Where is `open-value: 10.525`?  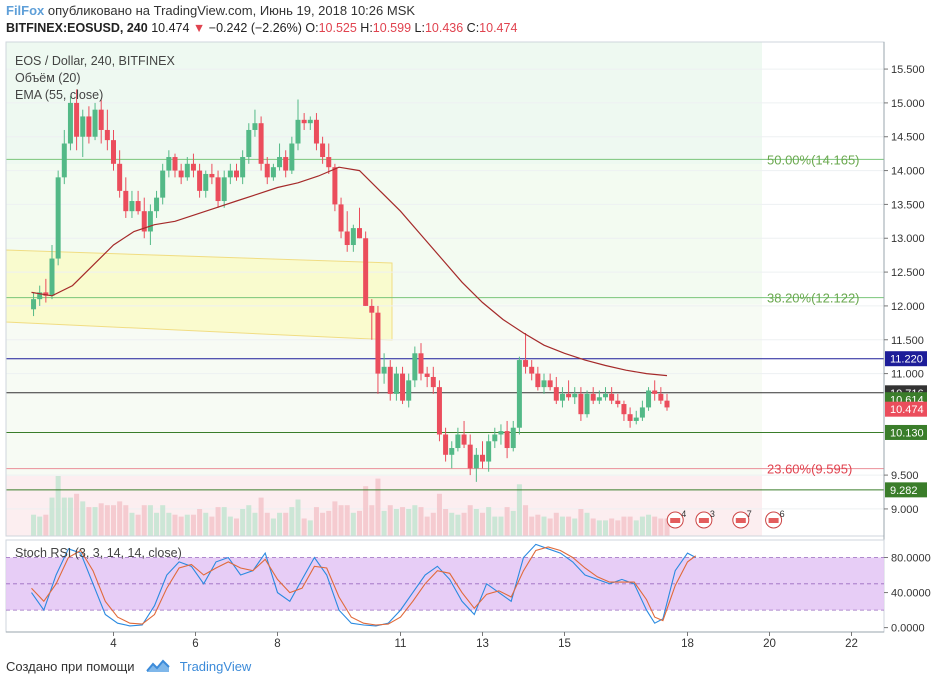
open-value: 10.525 is located at coordinates (337, 28).